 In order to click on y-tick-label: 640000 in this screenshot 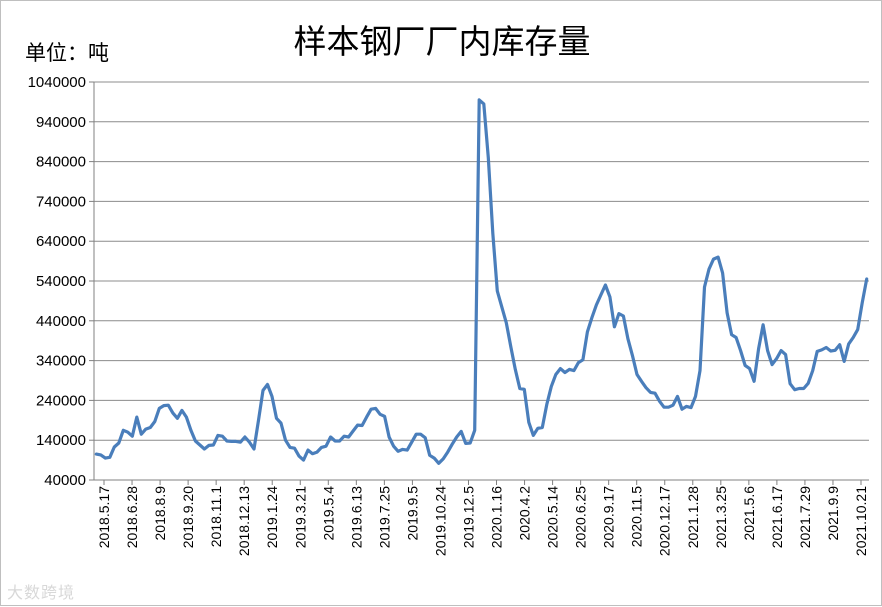, I will do `click(61, 241)`.